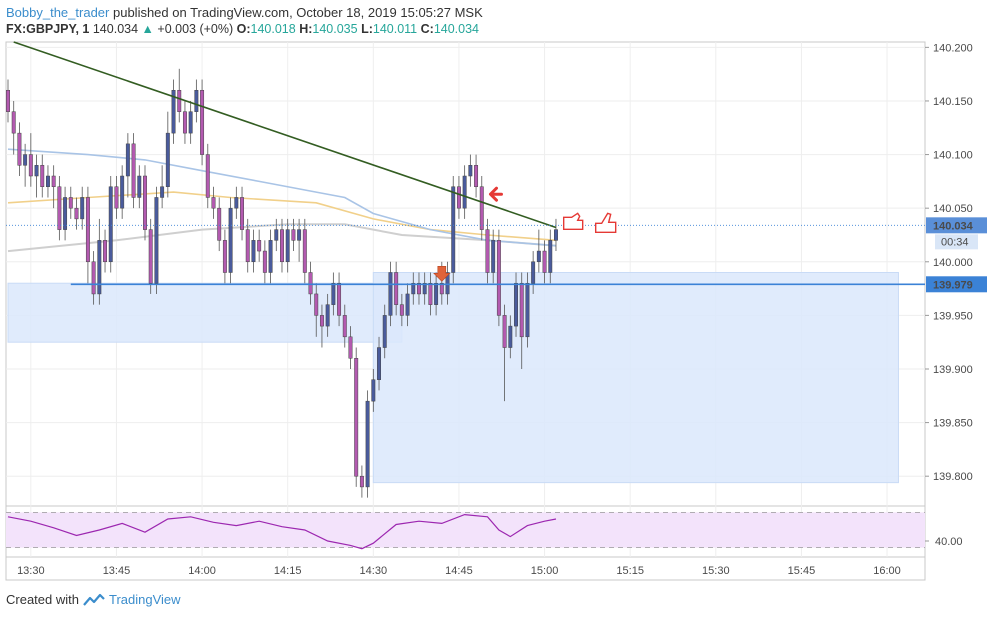 The width and height of the screenshot is (988, 618). Describe the element at coordinates (282, 531) in the screenshot. I see `rsi-line` at that location.